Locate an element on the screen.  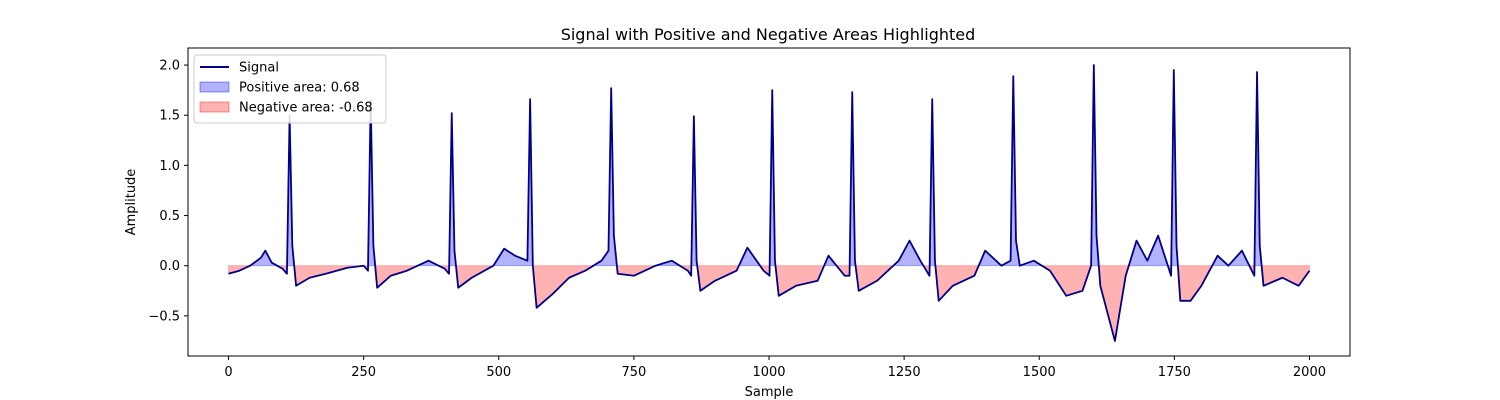
x-tick-label: 1500 is located at coordinates (1039, 372).